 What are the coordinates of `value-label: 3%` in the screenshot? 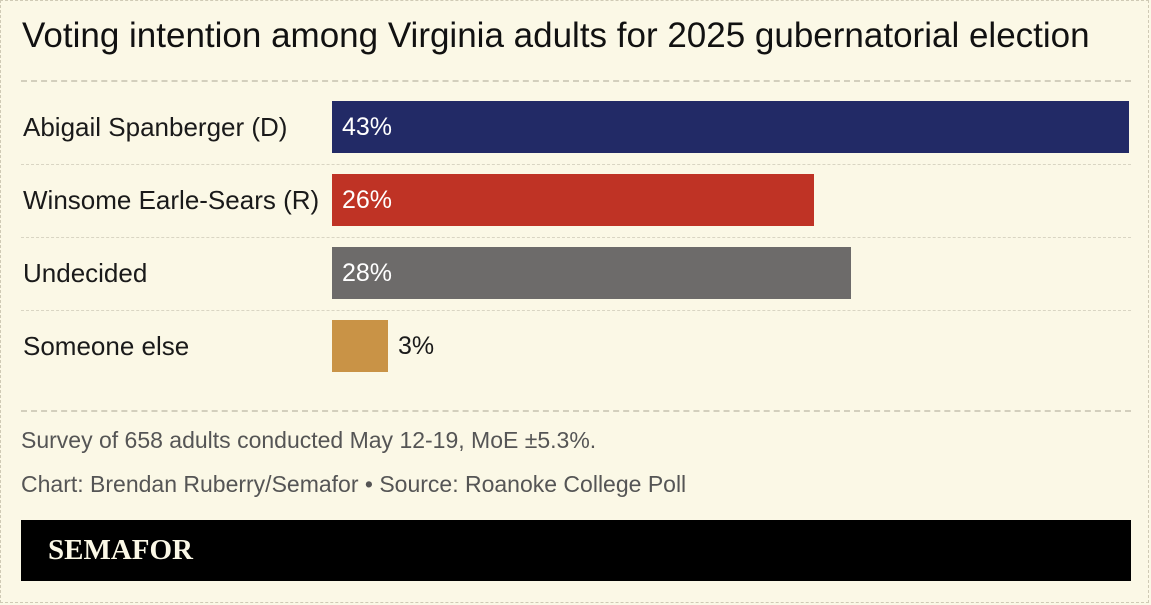 It's located at (416, 346).